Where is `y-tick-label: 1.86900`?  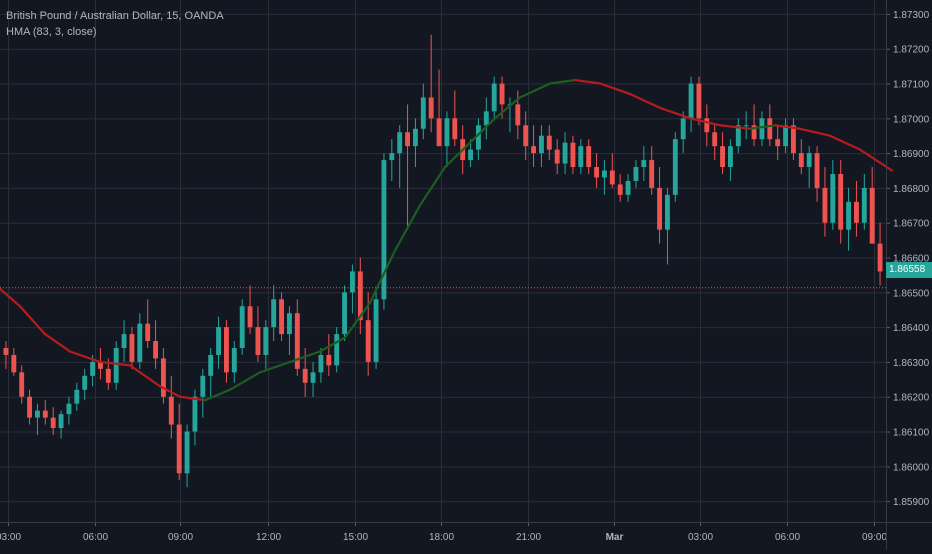
y-tick-label: 1.86900 is located at coordinates (911, 154).